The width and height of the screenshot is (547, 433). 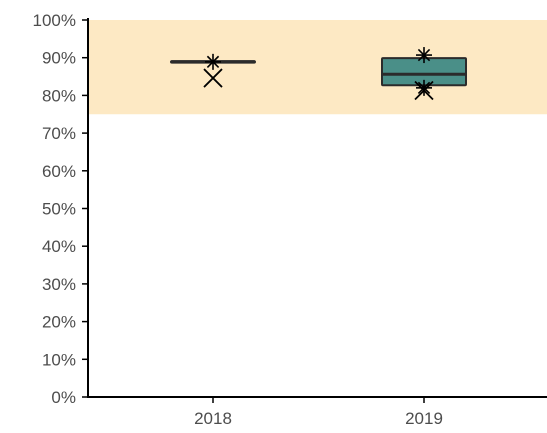 I want to click on y-tick-label: 80%, so click(x=59, y=95).